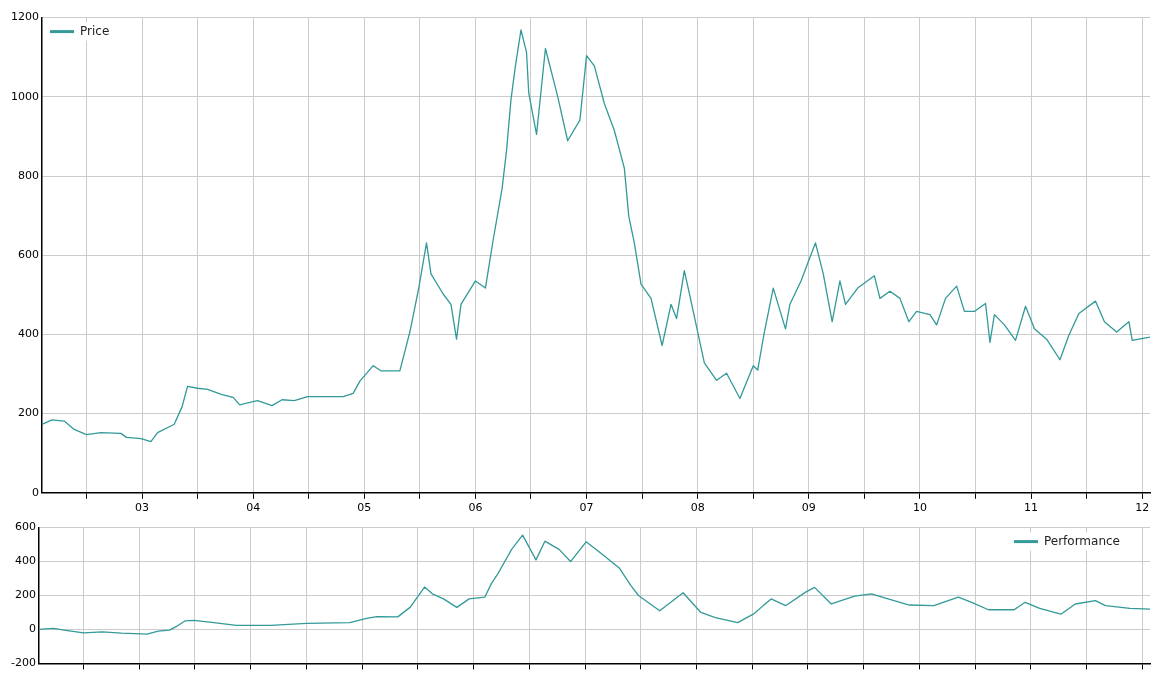  Describe the element at coordinates (475, 508) in the screenshot. I see `x-tick-label: 06` at that location.